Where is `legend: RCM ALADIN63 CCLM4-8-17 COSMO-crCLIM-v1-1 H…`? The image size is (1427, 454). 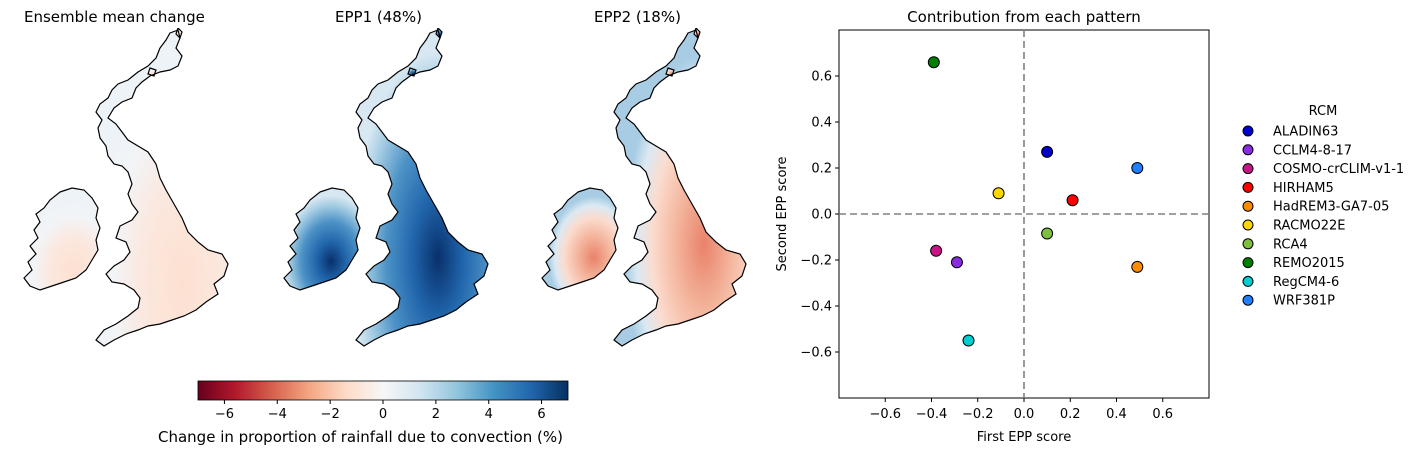 legend: RCM ALADIN63 CCLM4-8-17 COSMO-crCLIM-v1-1 H… is located at coordinates (1323, 206).